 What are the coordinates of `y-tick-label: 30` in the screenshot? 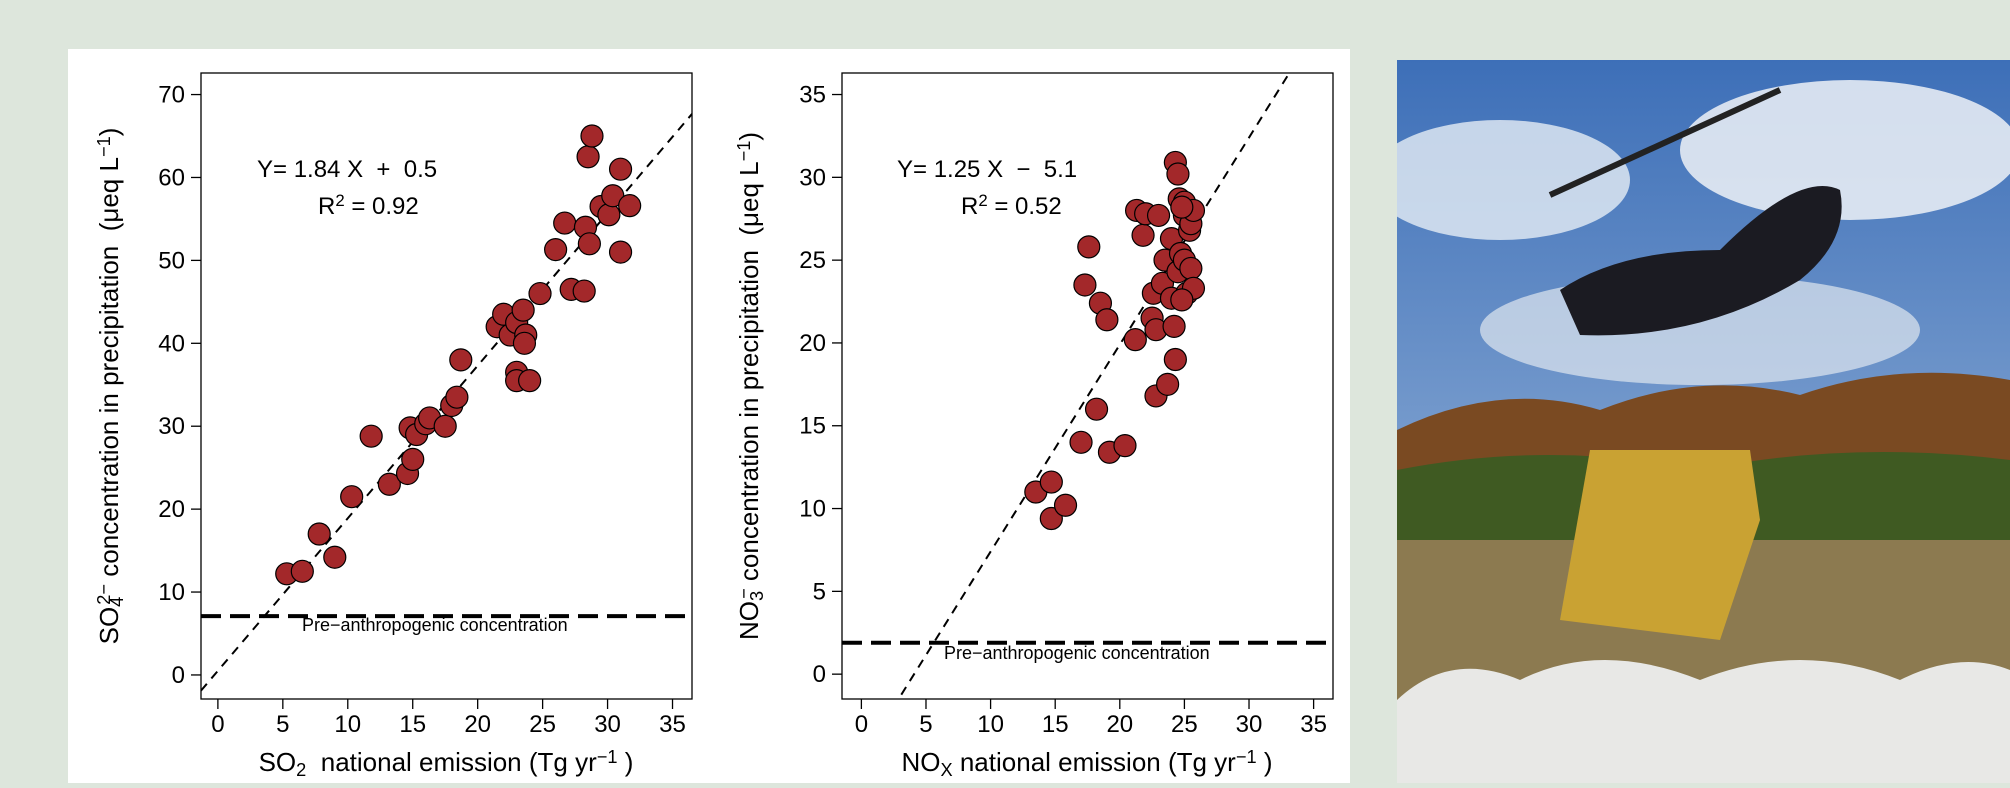 It's located at (171, 426).